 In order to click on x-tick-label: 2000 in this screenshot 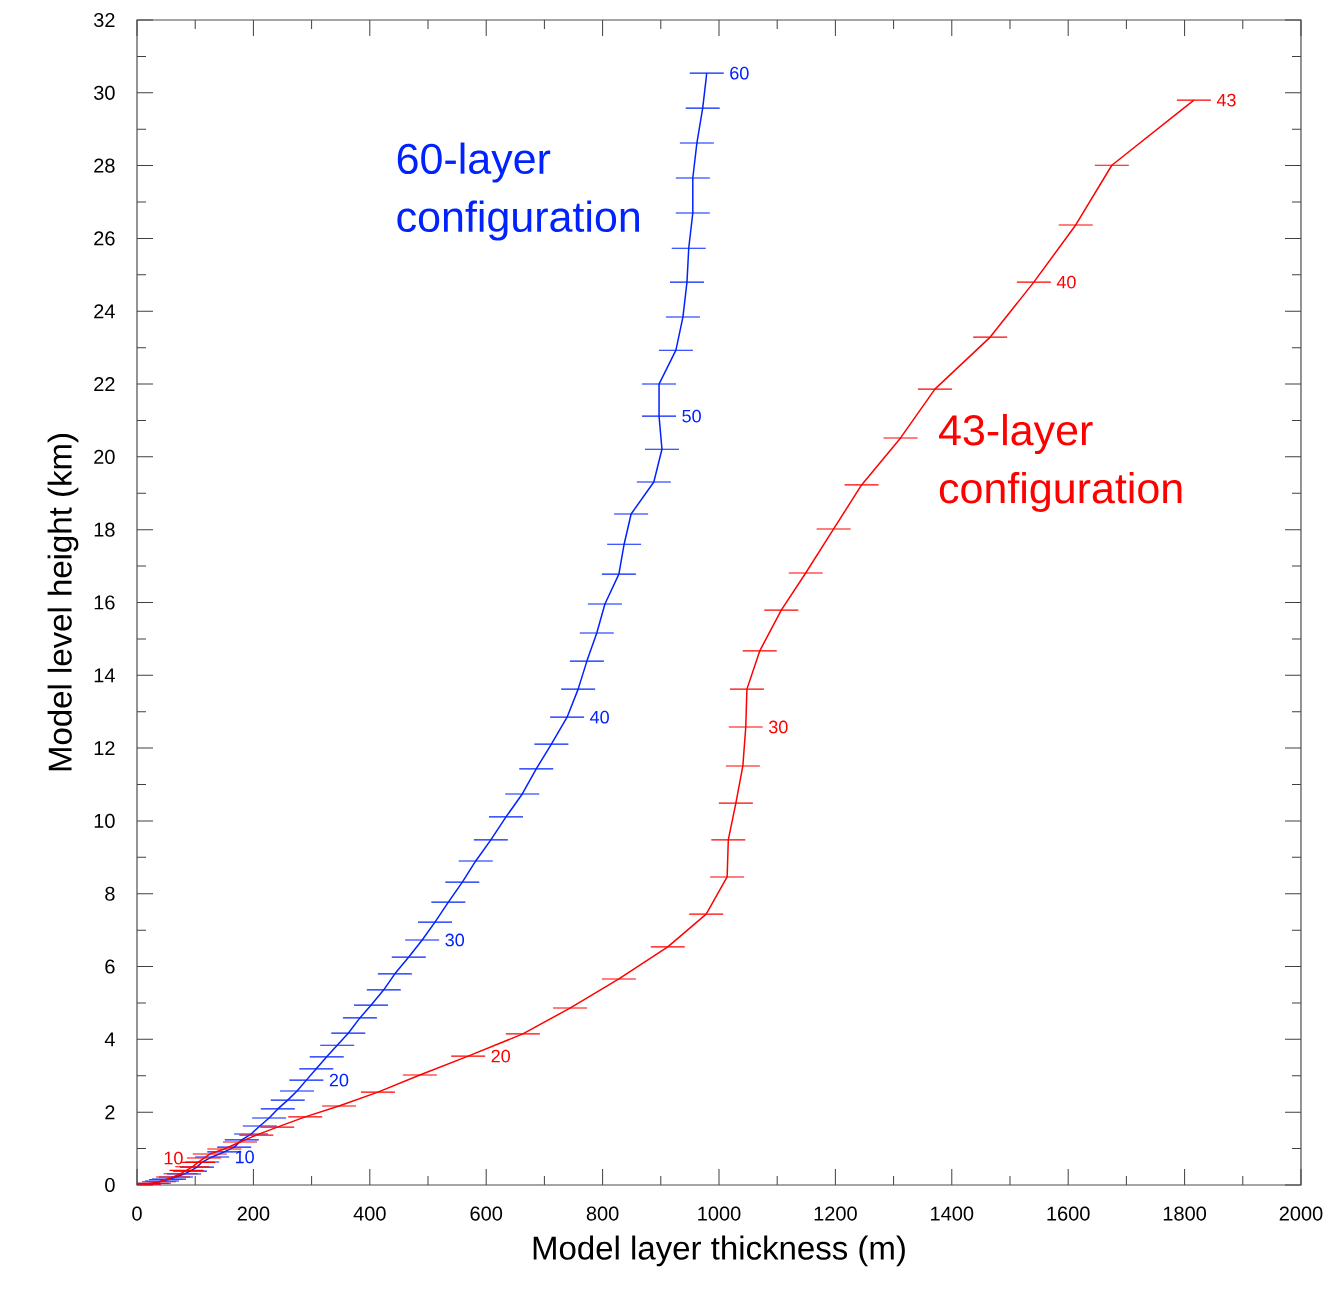, I will do `click(1301, 1213)`.